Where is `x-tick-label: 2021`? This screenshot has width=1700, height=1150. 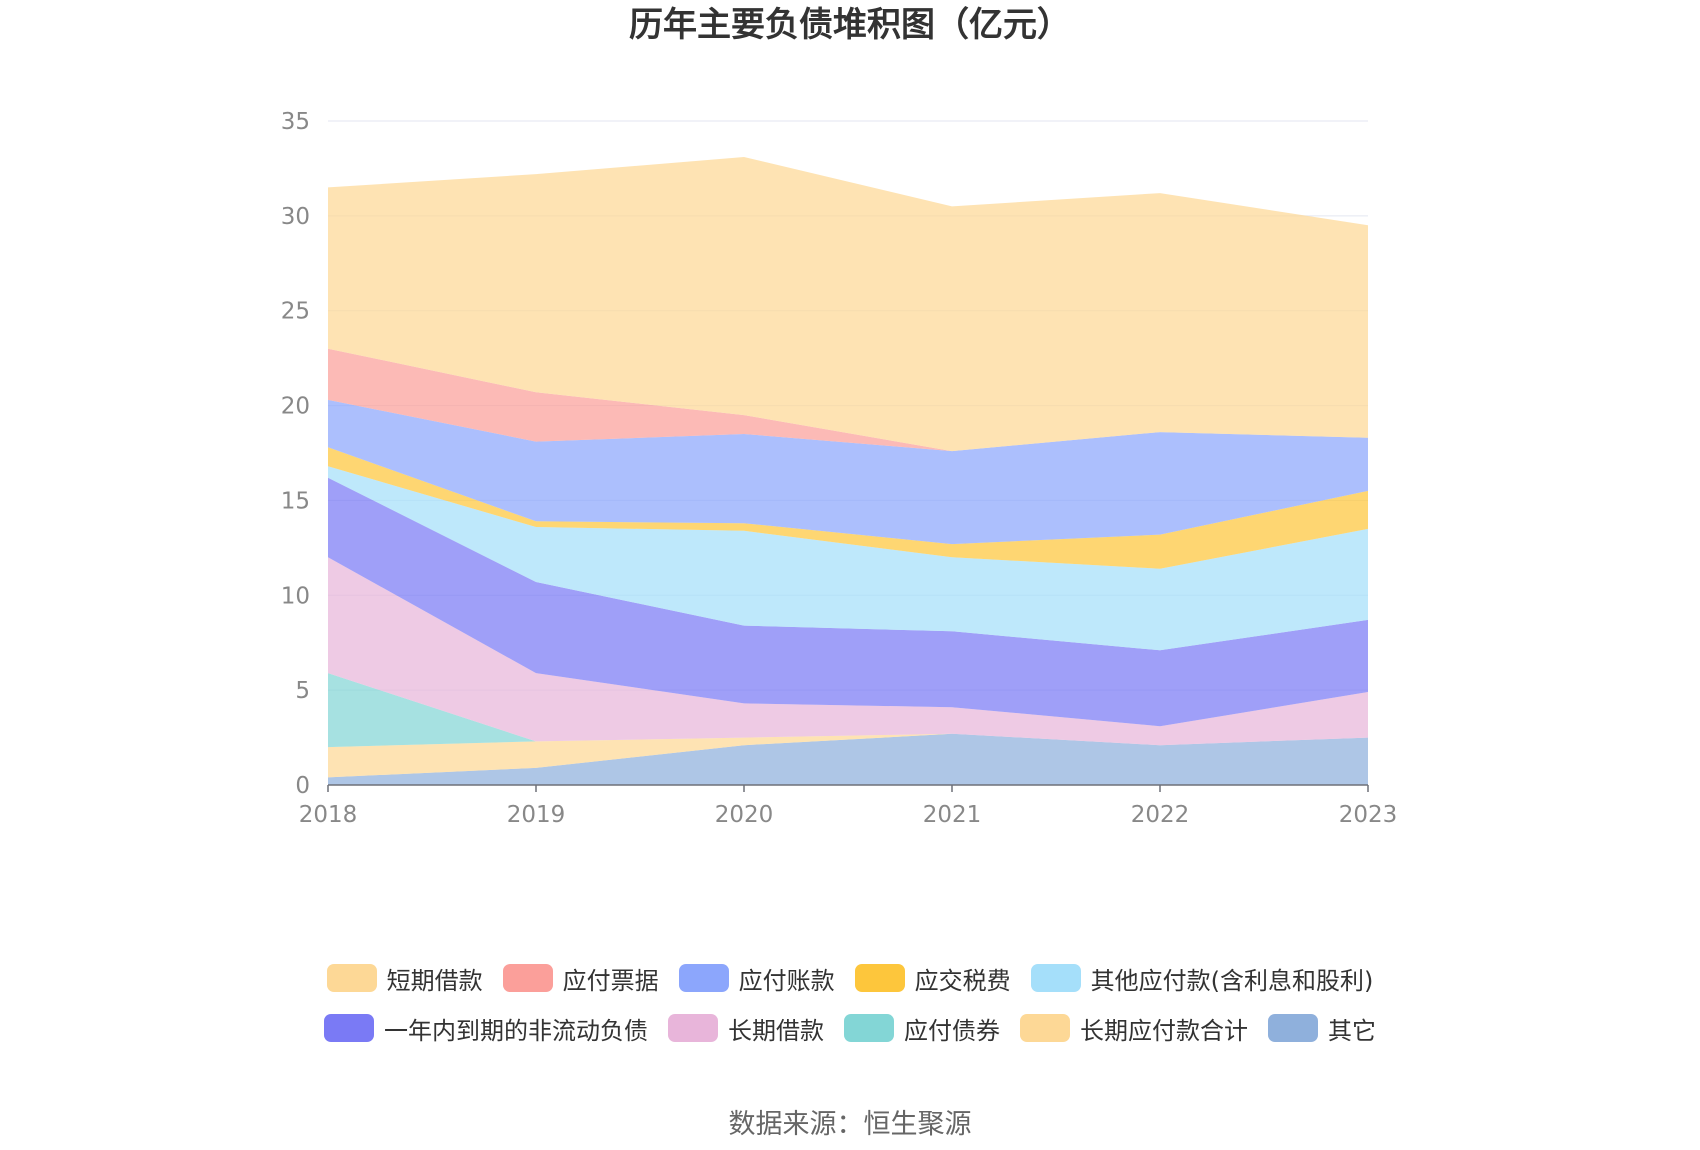 x-tick-label: 2021 is located at coordinates (952, 815).